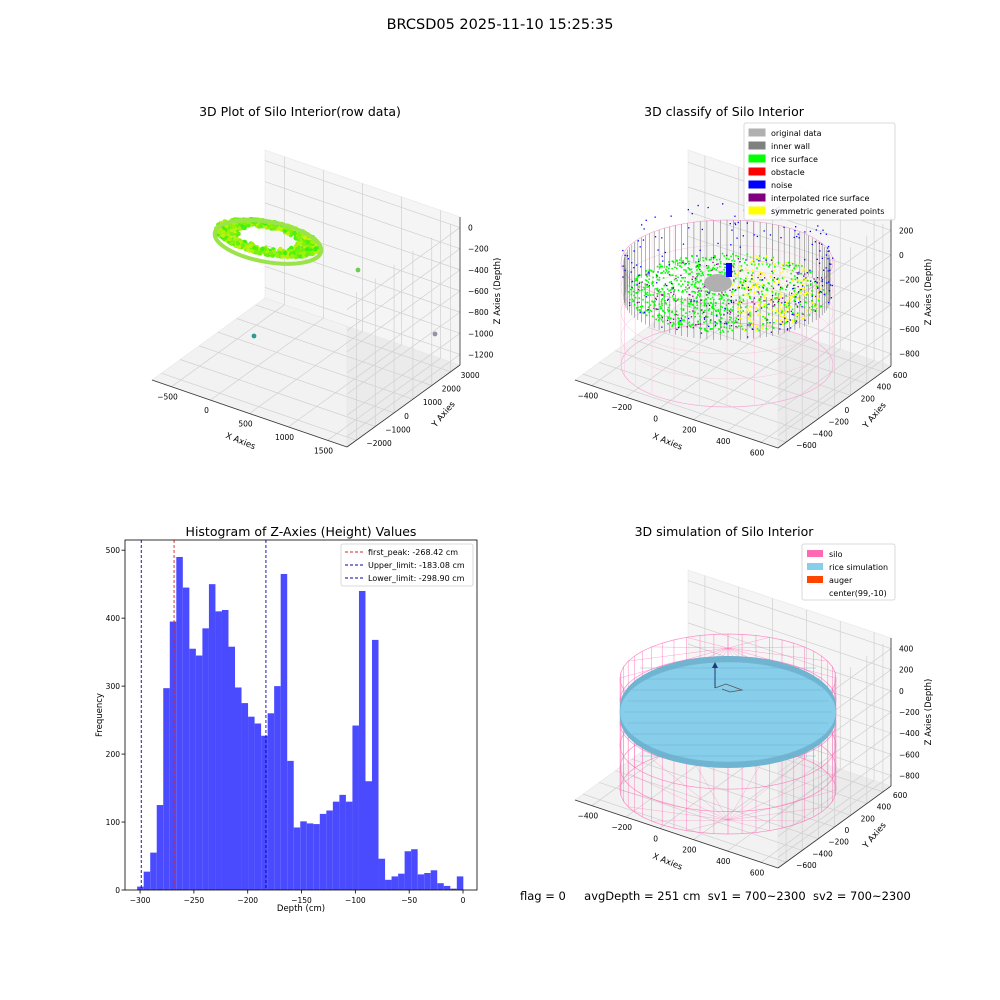 The width and height of the screenshot is (1000, 1000). Describe the element at coordinates (777, 654) in the screenshot. I see `silo-roof-line` at that location.